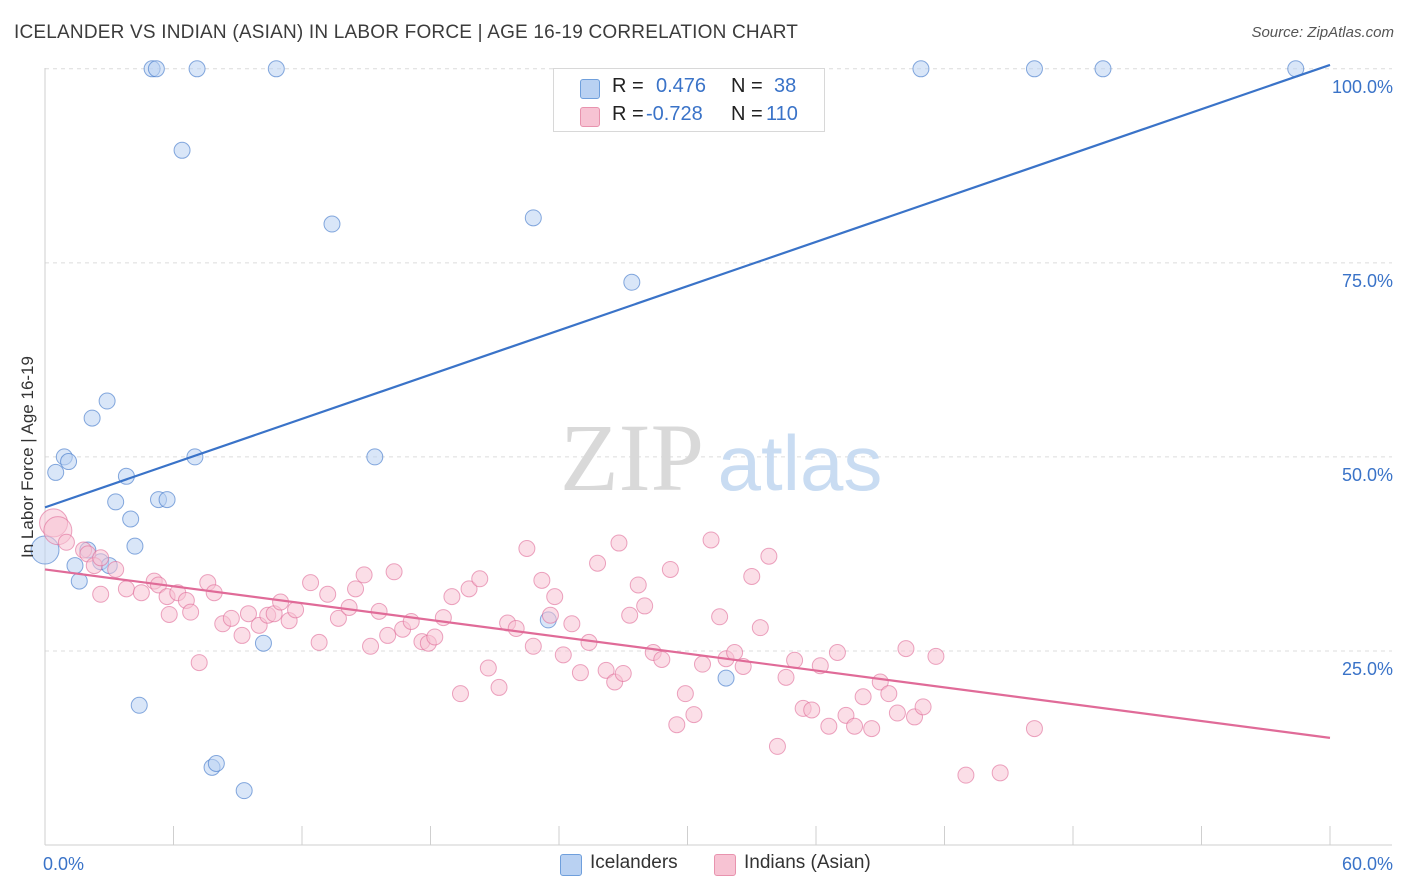 The width and height of the screenshot is (1406, 892). Describe the element at coordinates (634, 862) in the screenshot. I see `bottom-legend-label: Icelanders` at that location.